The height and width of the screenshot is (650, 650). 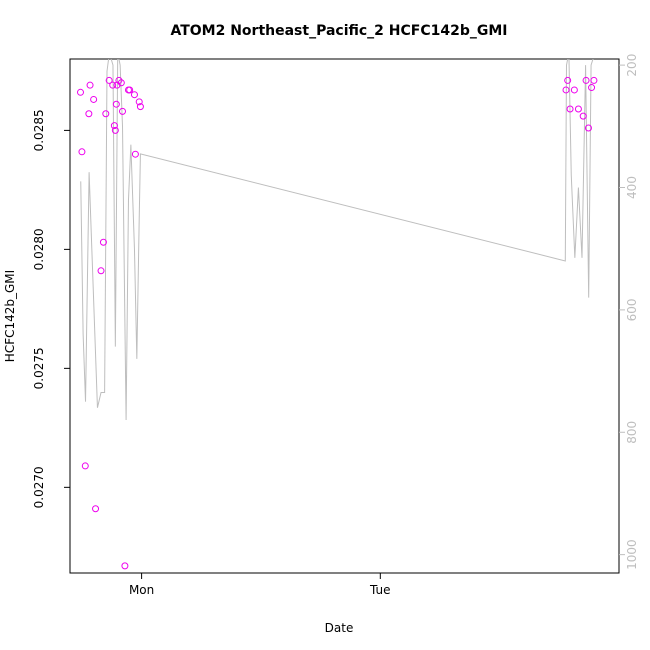 I want to click on y-axis-left: 0.0270 0.0275 0.0280 0.0285, so click(x=51, y=308).